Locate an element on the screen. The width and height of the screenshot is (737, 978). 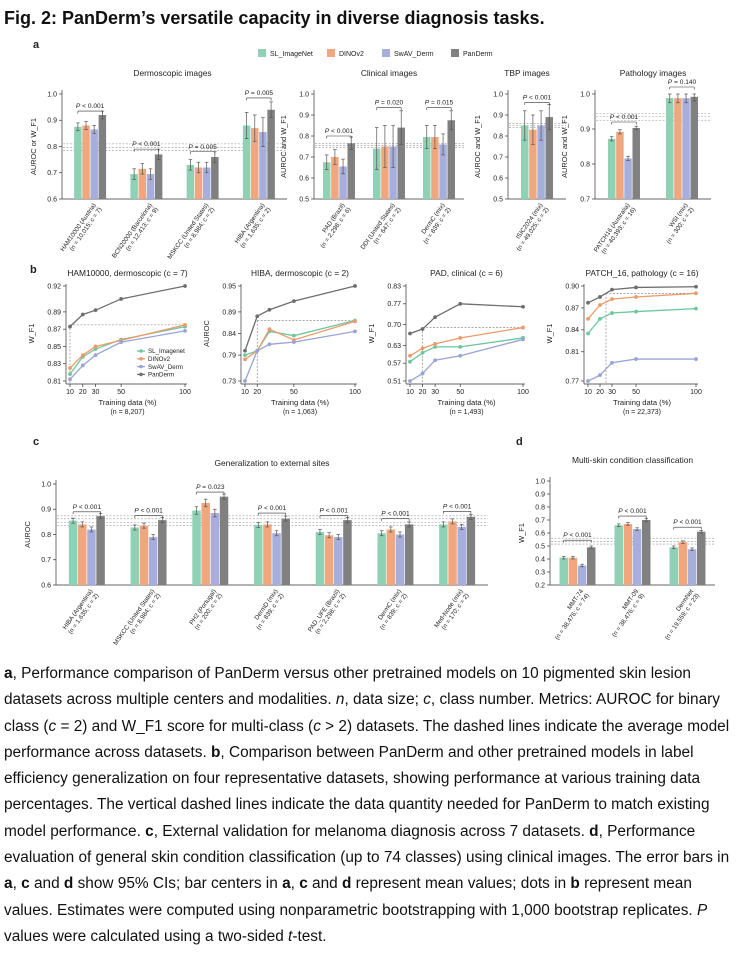
y-axis-label: AUROC and W_F1 is located at coordinates (564, 146).